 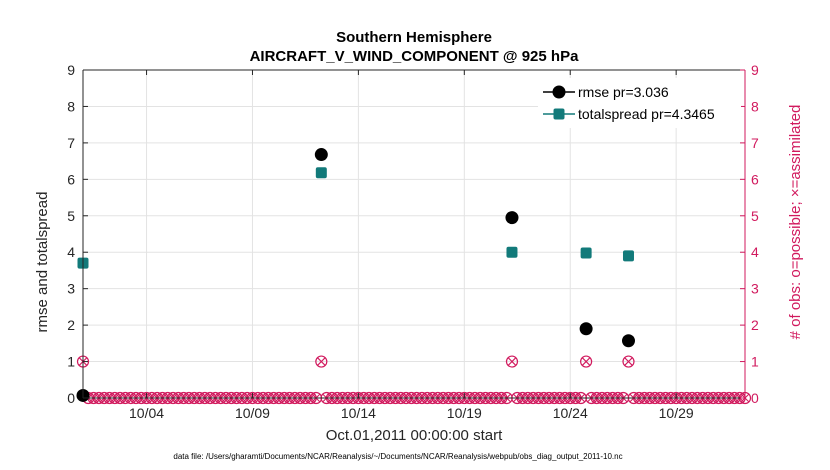 I want to click on y-tick-label-left: 8, so click(x=71, y=106).